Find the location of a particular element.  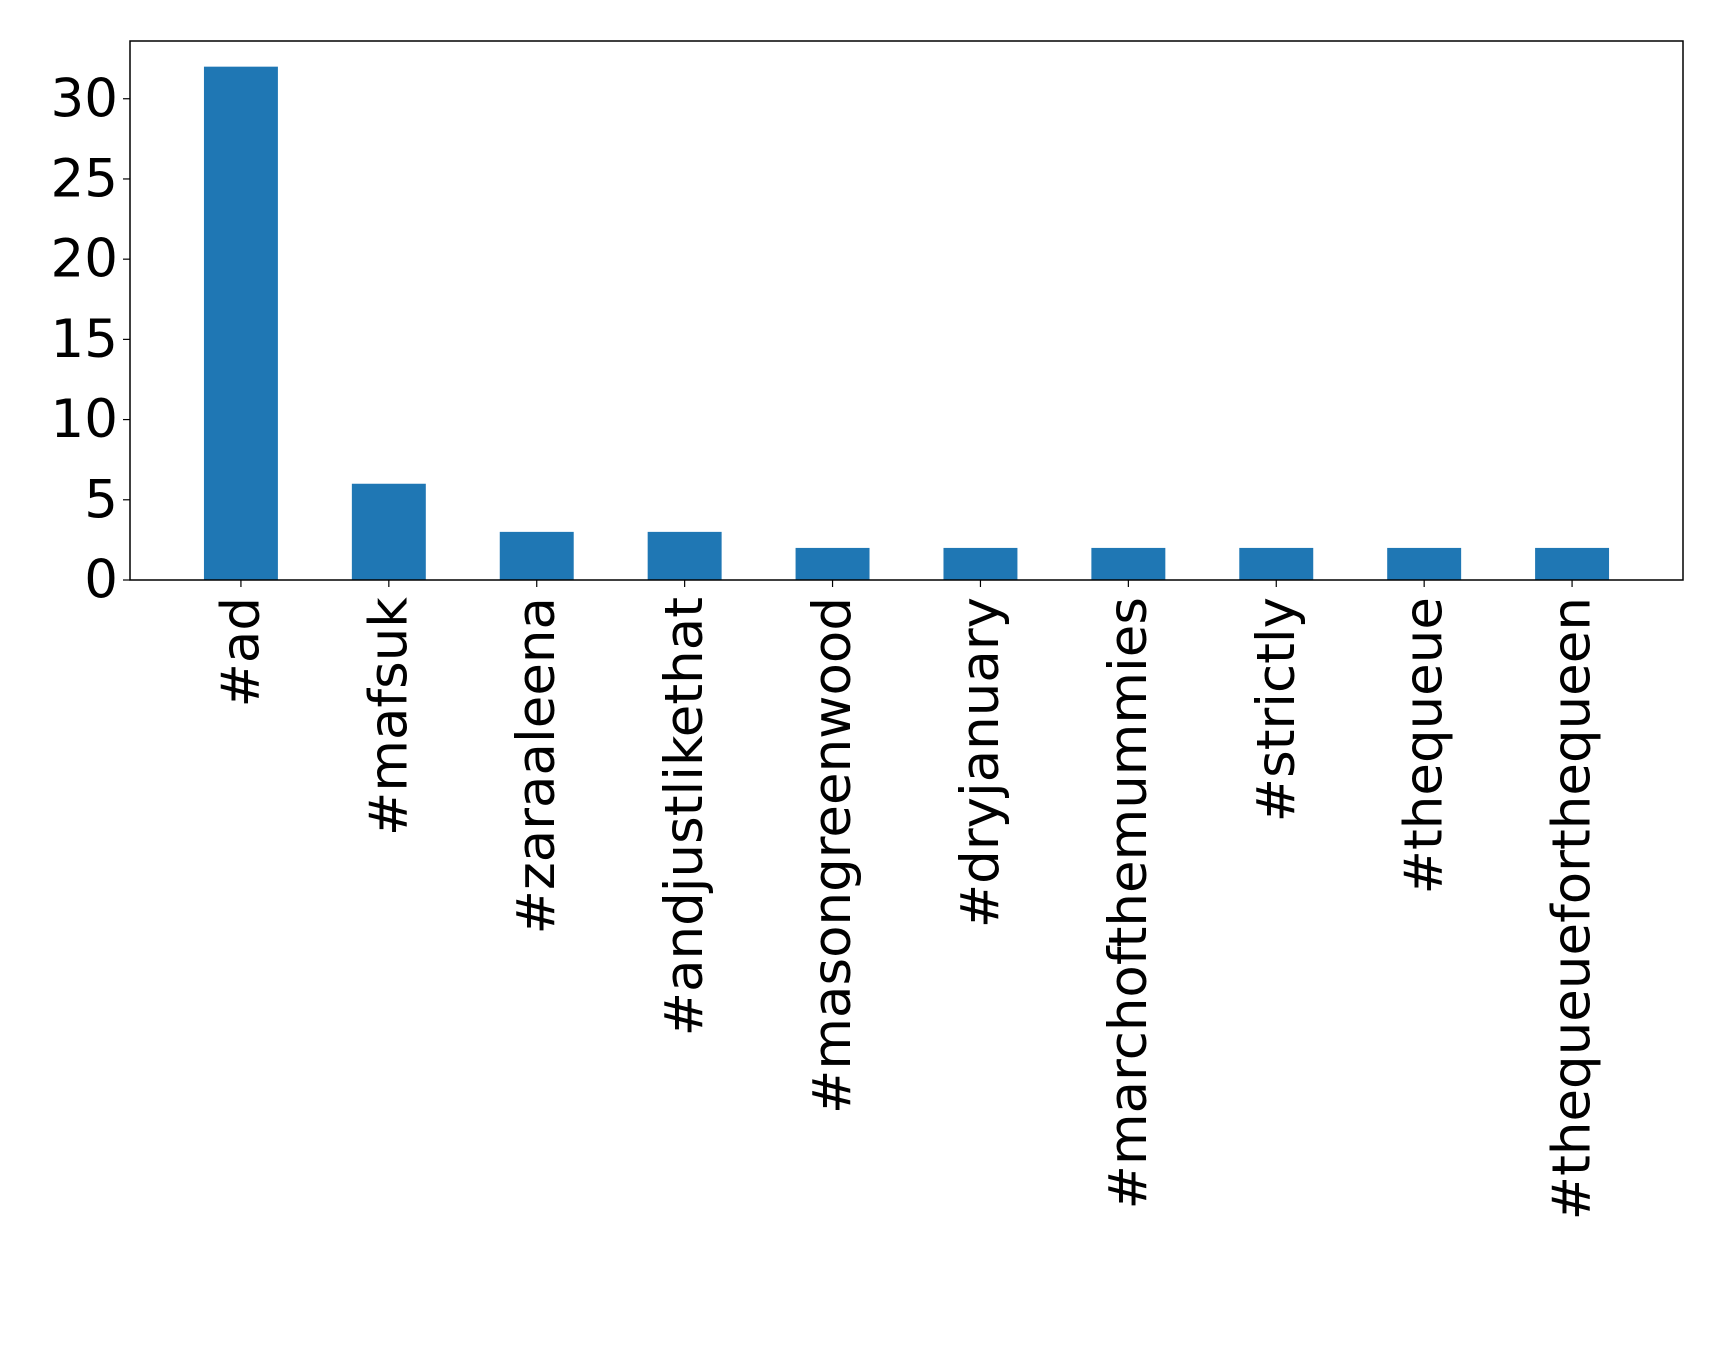

y-tick-label-20: 20 is located at coordinates (84, 259).